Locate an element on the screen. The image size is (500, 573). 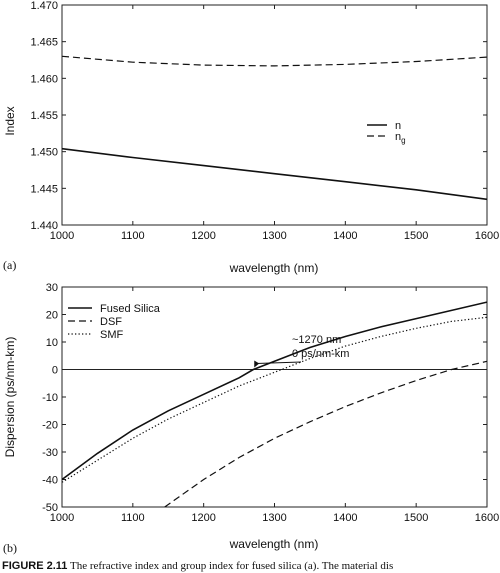
panel-b-x-tick-label: 1300 is located at coordinates (274, 518).